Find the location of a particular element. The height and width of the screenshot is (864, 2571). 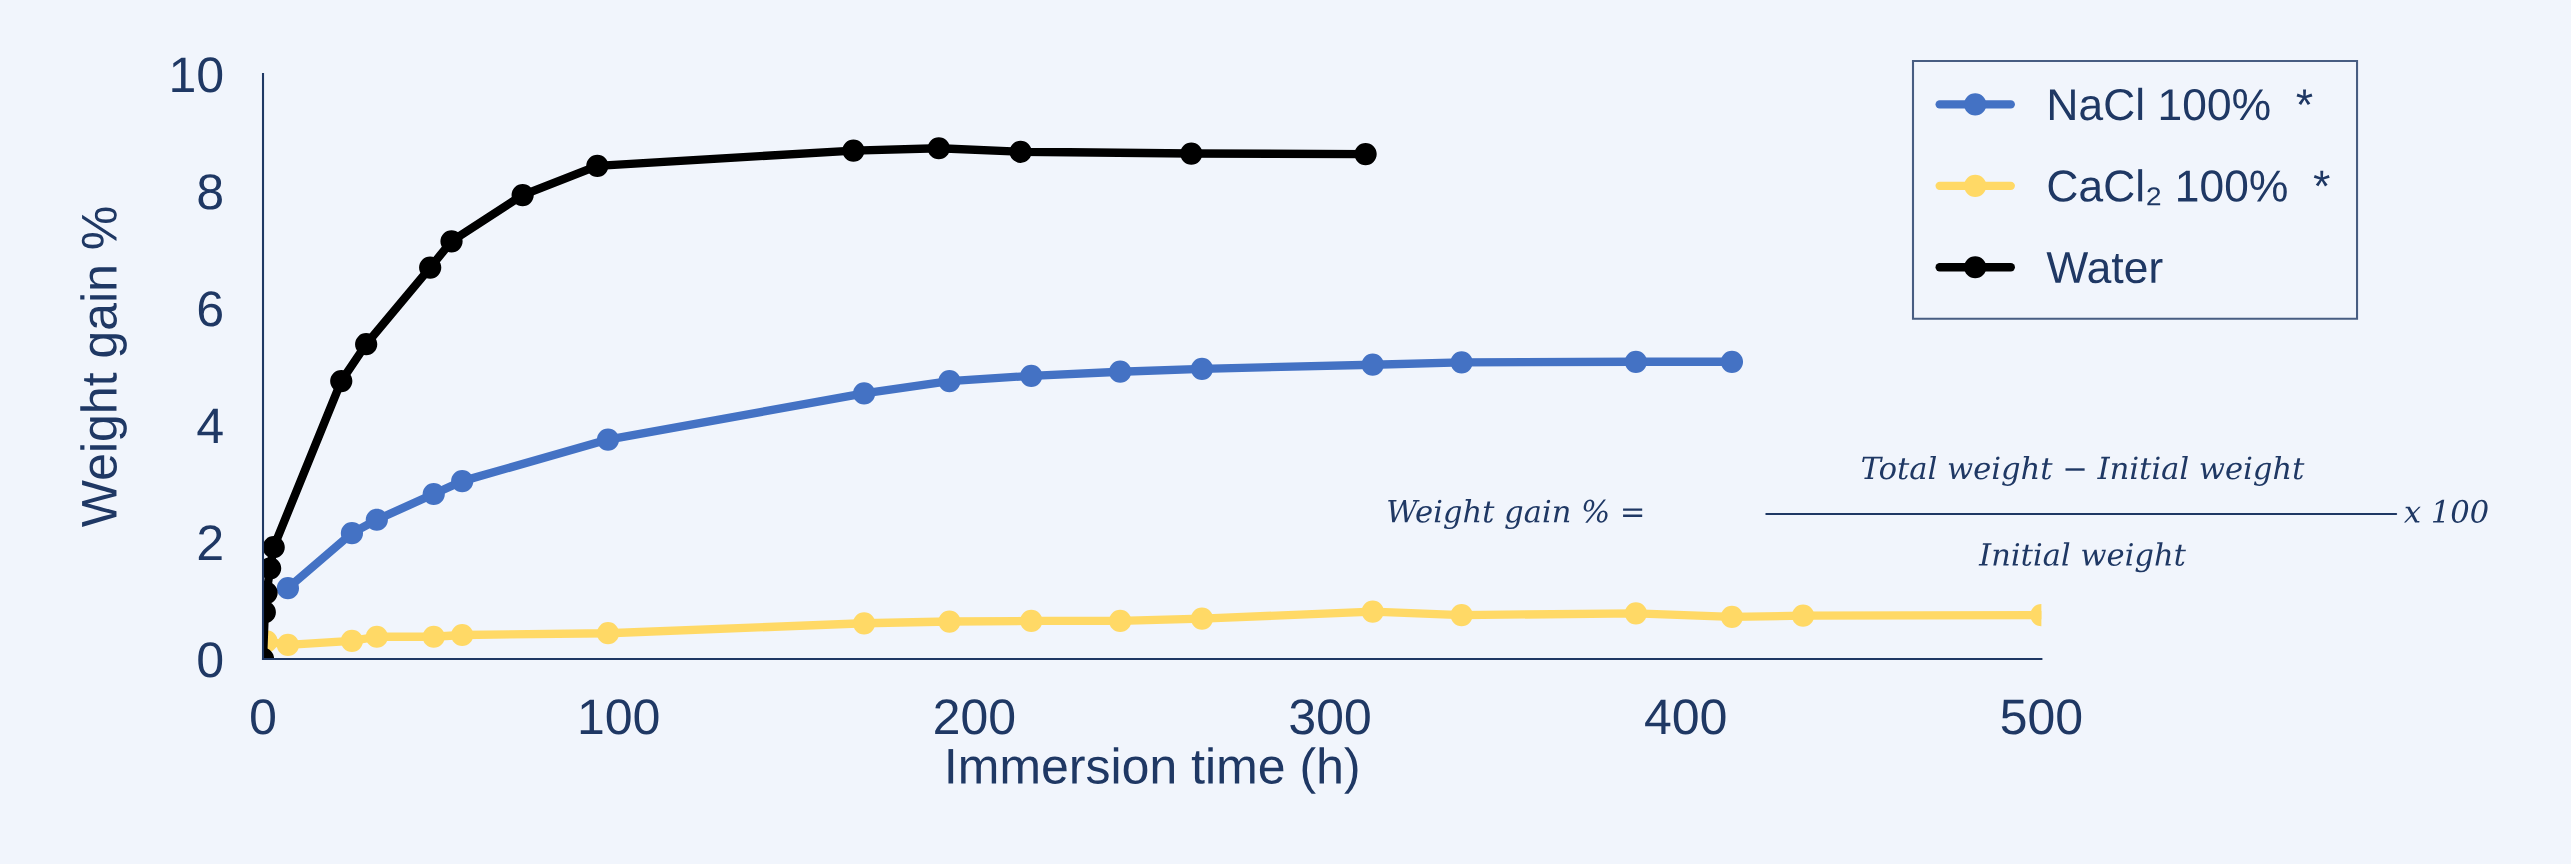

legend-label: NaCl 100% * is located at coordinates (2181, 104).